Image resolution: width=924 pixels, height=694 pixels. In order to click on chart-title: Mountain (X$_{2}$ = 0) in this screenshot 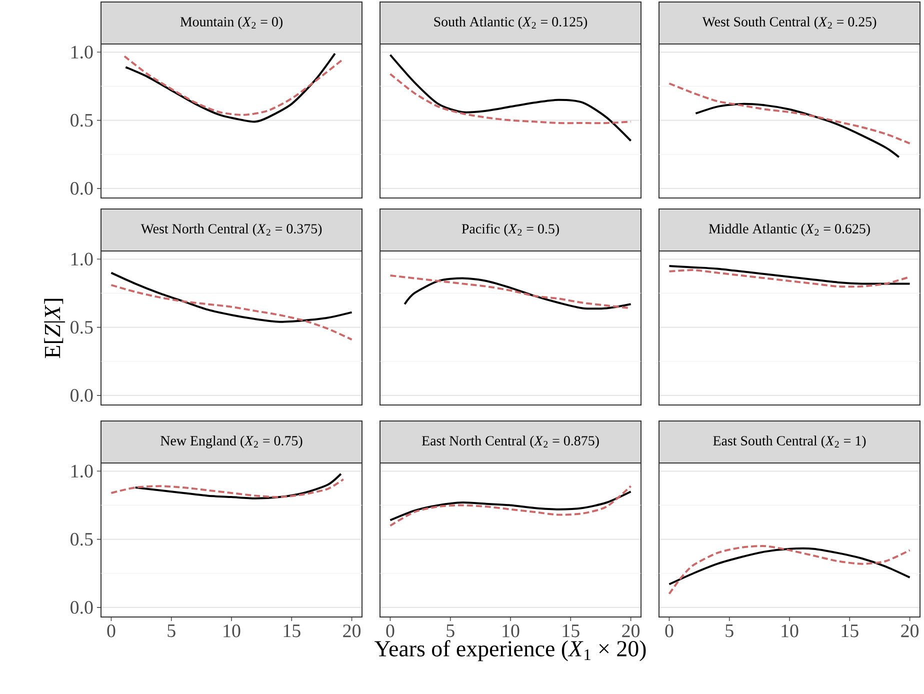, I will do `click(231, 23)`.